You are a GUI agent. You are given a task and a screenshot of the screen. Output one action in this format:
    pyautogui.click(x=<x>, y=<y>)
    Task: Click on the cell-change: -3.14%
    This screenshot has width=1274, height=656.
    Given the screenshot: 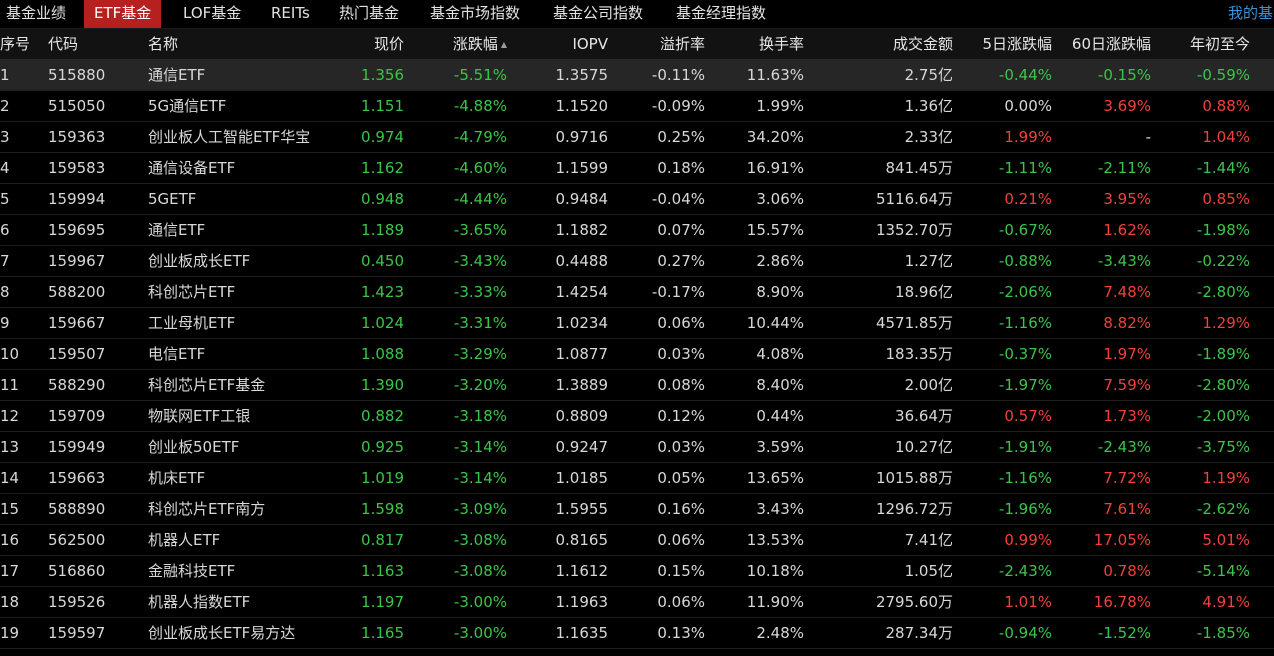 What is the action you would take?
    pyautogui.click(x=480, y=447)
    